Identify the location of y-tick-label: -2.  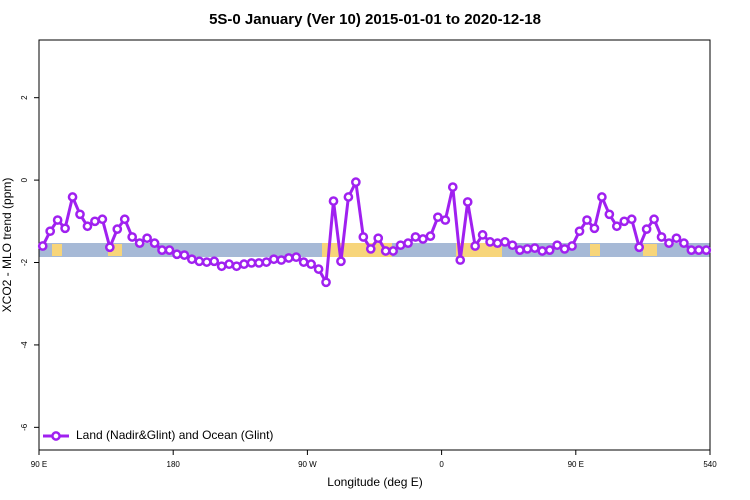
(24, 262).